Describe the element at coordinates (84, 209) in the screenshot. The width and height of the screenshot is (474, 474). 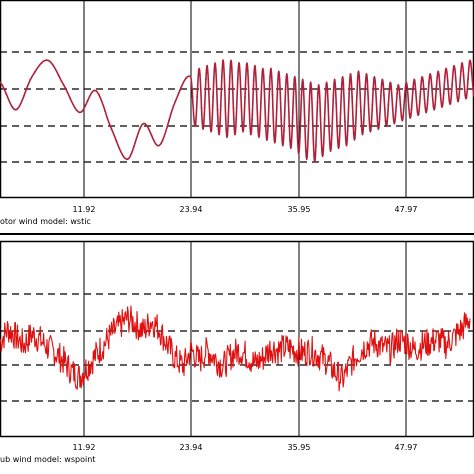
I see `x-tick-label: 11.92` at that location.